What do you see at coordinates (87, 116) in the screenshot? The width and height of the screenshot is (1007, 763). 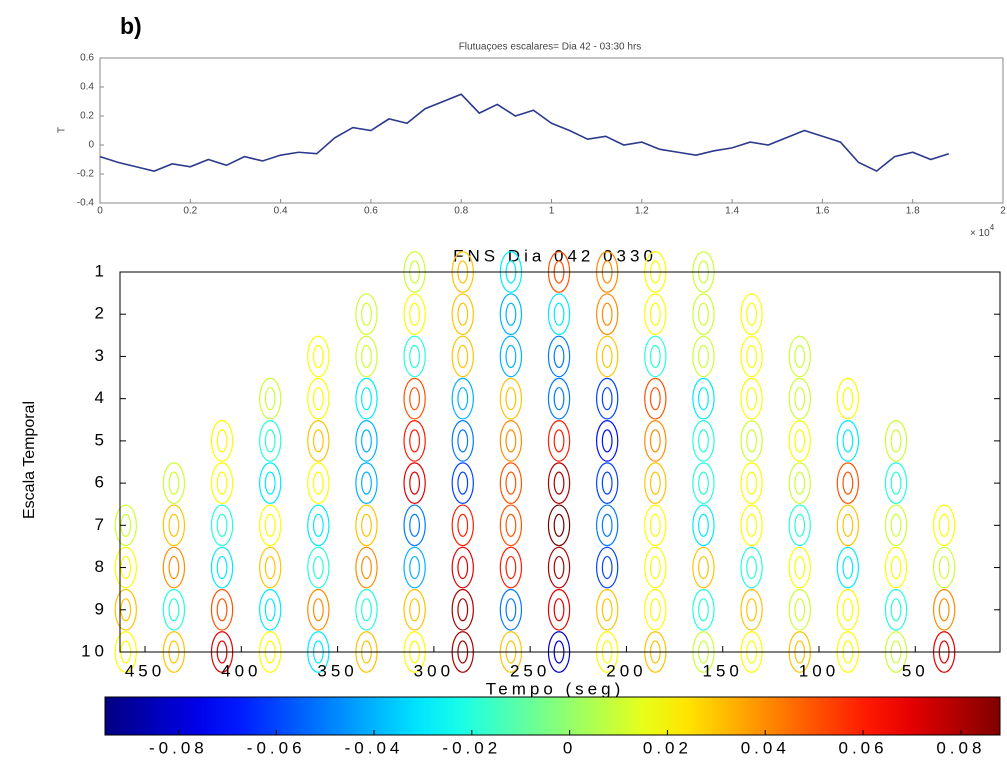 I see `y-tick-label: 0.2` at bounding box center [87, 116].